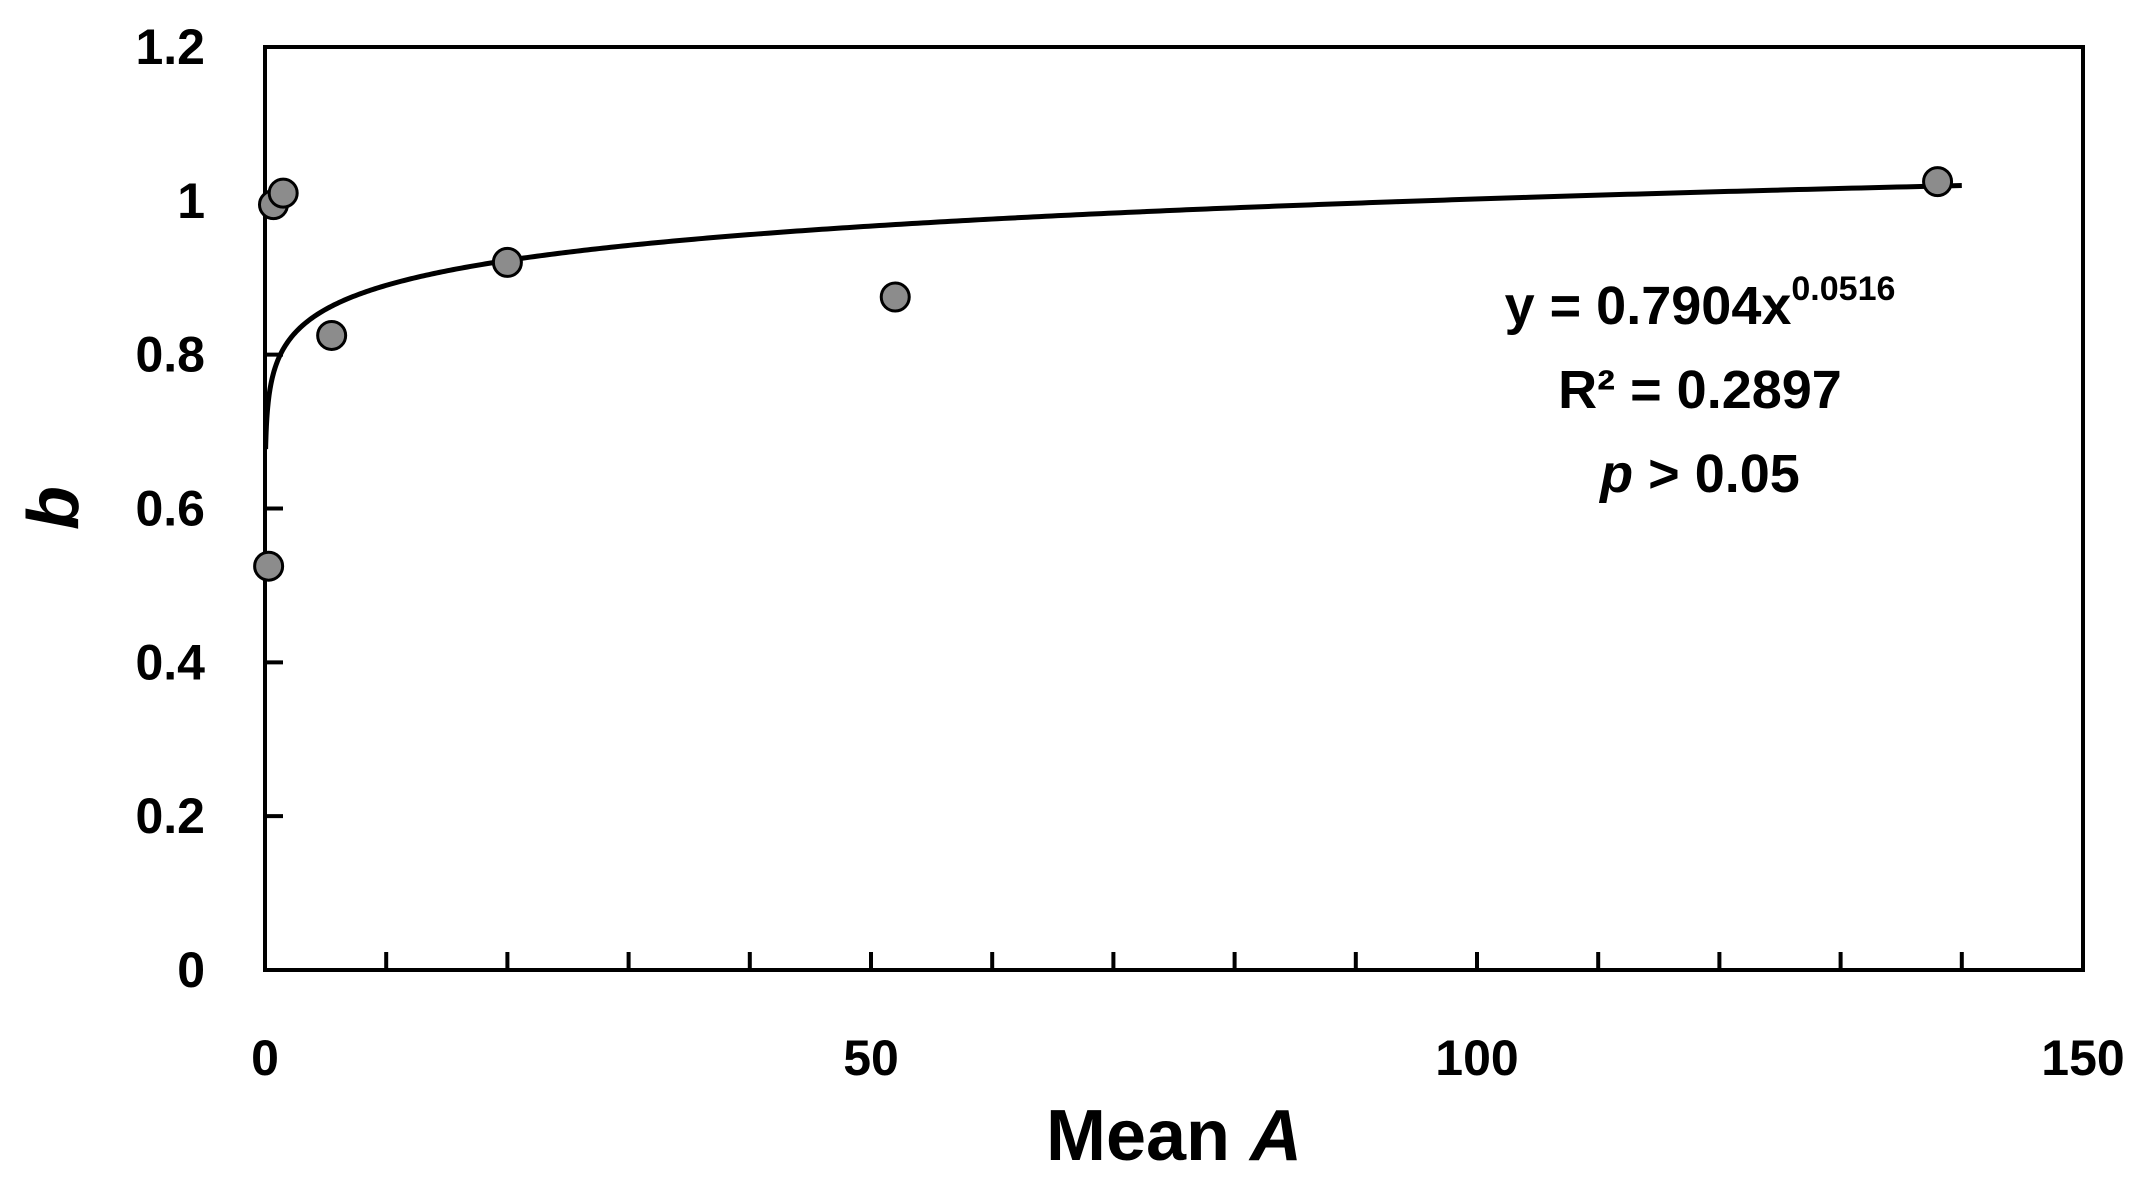 The width and height of the screenshot is (2141, 1180). What do you see at coordinates (170, 816) in the screenshot?
I see `y-tick-label: 0.2` at bounding box center [170, 816].